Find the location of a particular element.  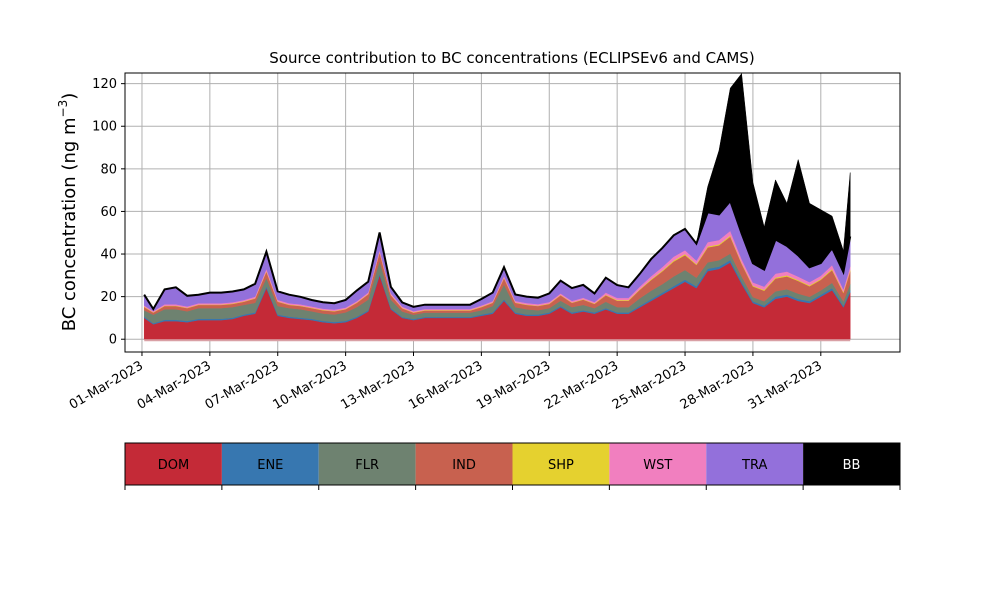

legend-colorbar: DOM ENE FLR IND SHP WST TRA BB is located at coordinates (512, 466).